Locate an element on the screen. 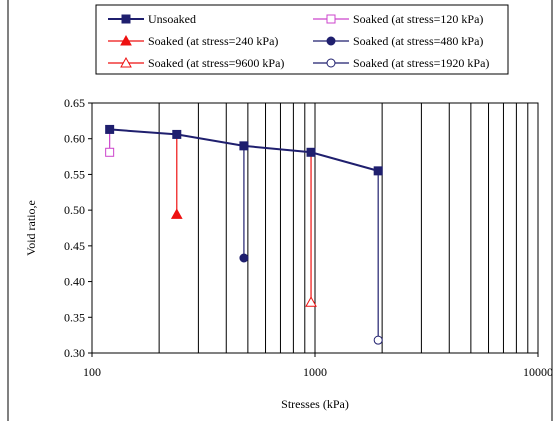  y-tick-label: 0.35 is located at coordinates (74, 317).